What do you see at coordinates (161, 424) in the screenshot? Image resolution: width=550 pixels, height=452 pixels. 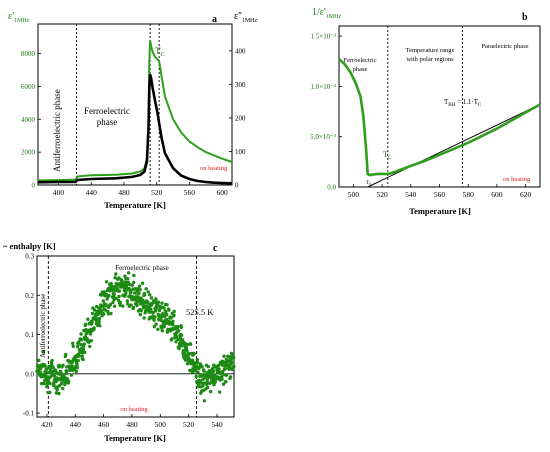 I see `panel-c-xtick-label: 500` at bounding box center [161, 424].